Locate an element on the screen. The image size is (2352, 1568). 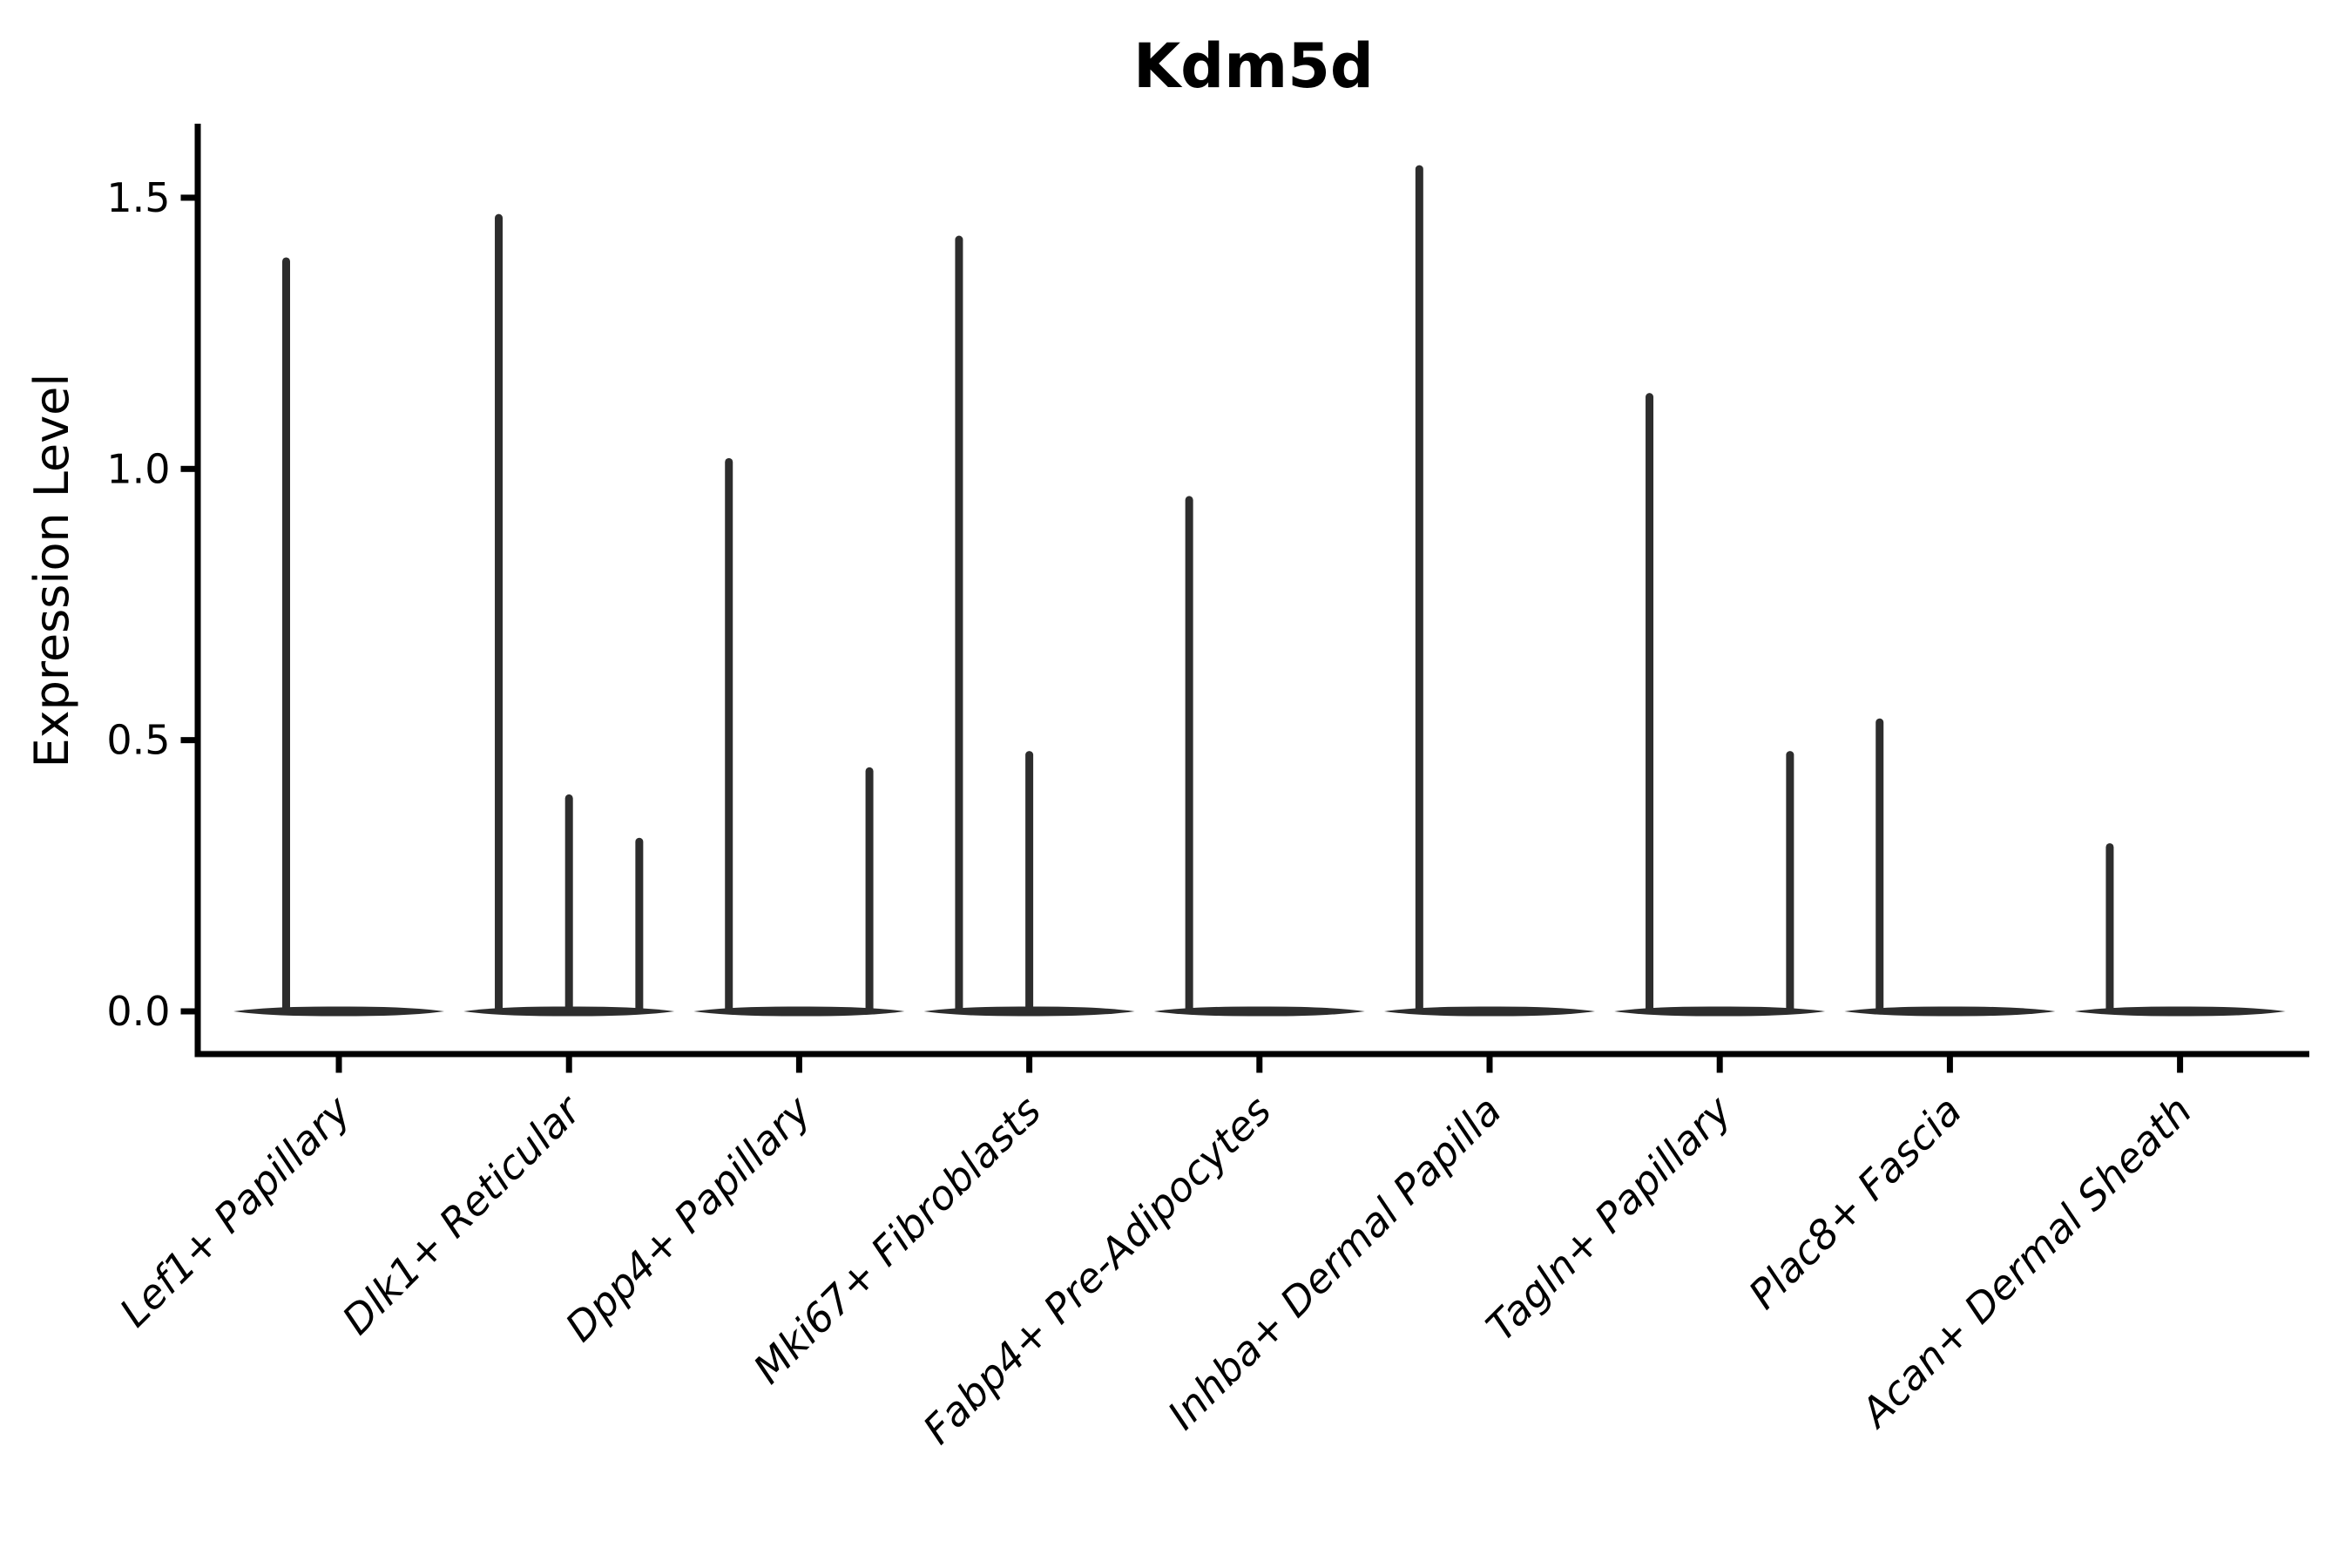
y-tick-label: 0.5 is located at coordinates (138, 741).